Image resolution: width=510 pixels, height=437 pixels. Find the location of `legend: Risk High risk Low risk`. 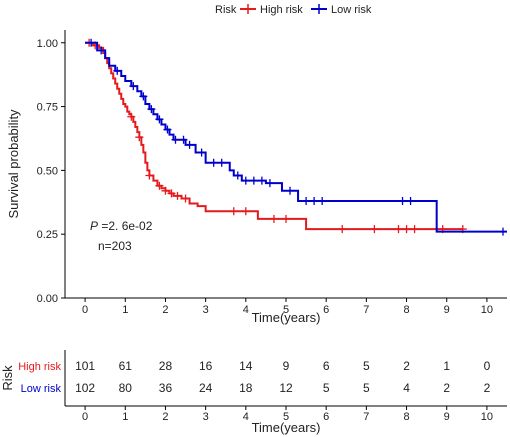

legend: Risk High risk Low risk is located at coordinates (293, 10).